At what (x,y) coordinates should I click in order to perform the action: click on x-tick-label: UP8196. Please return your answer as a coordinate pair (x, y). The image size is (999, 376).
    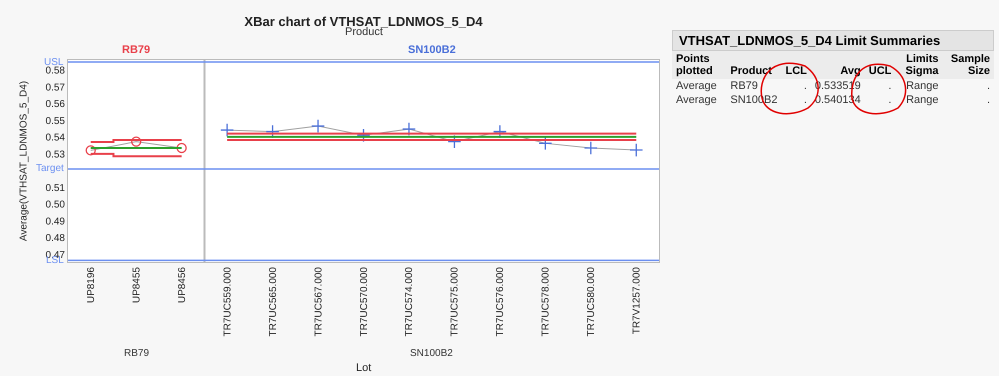
    Looking at the image, I should click on (91, 285).